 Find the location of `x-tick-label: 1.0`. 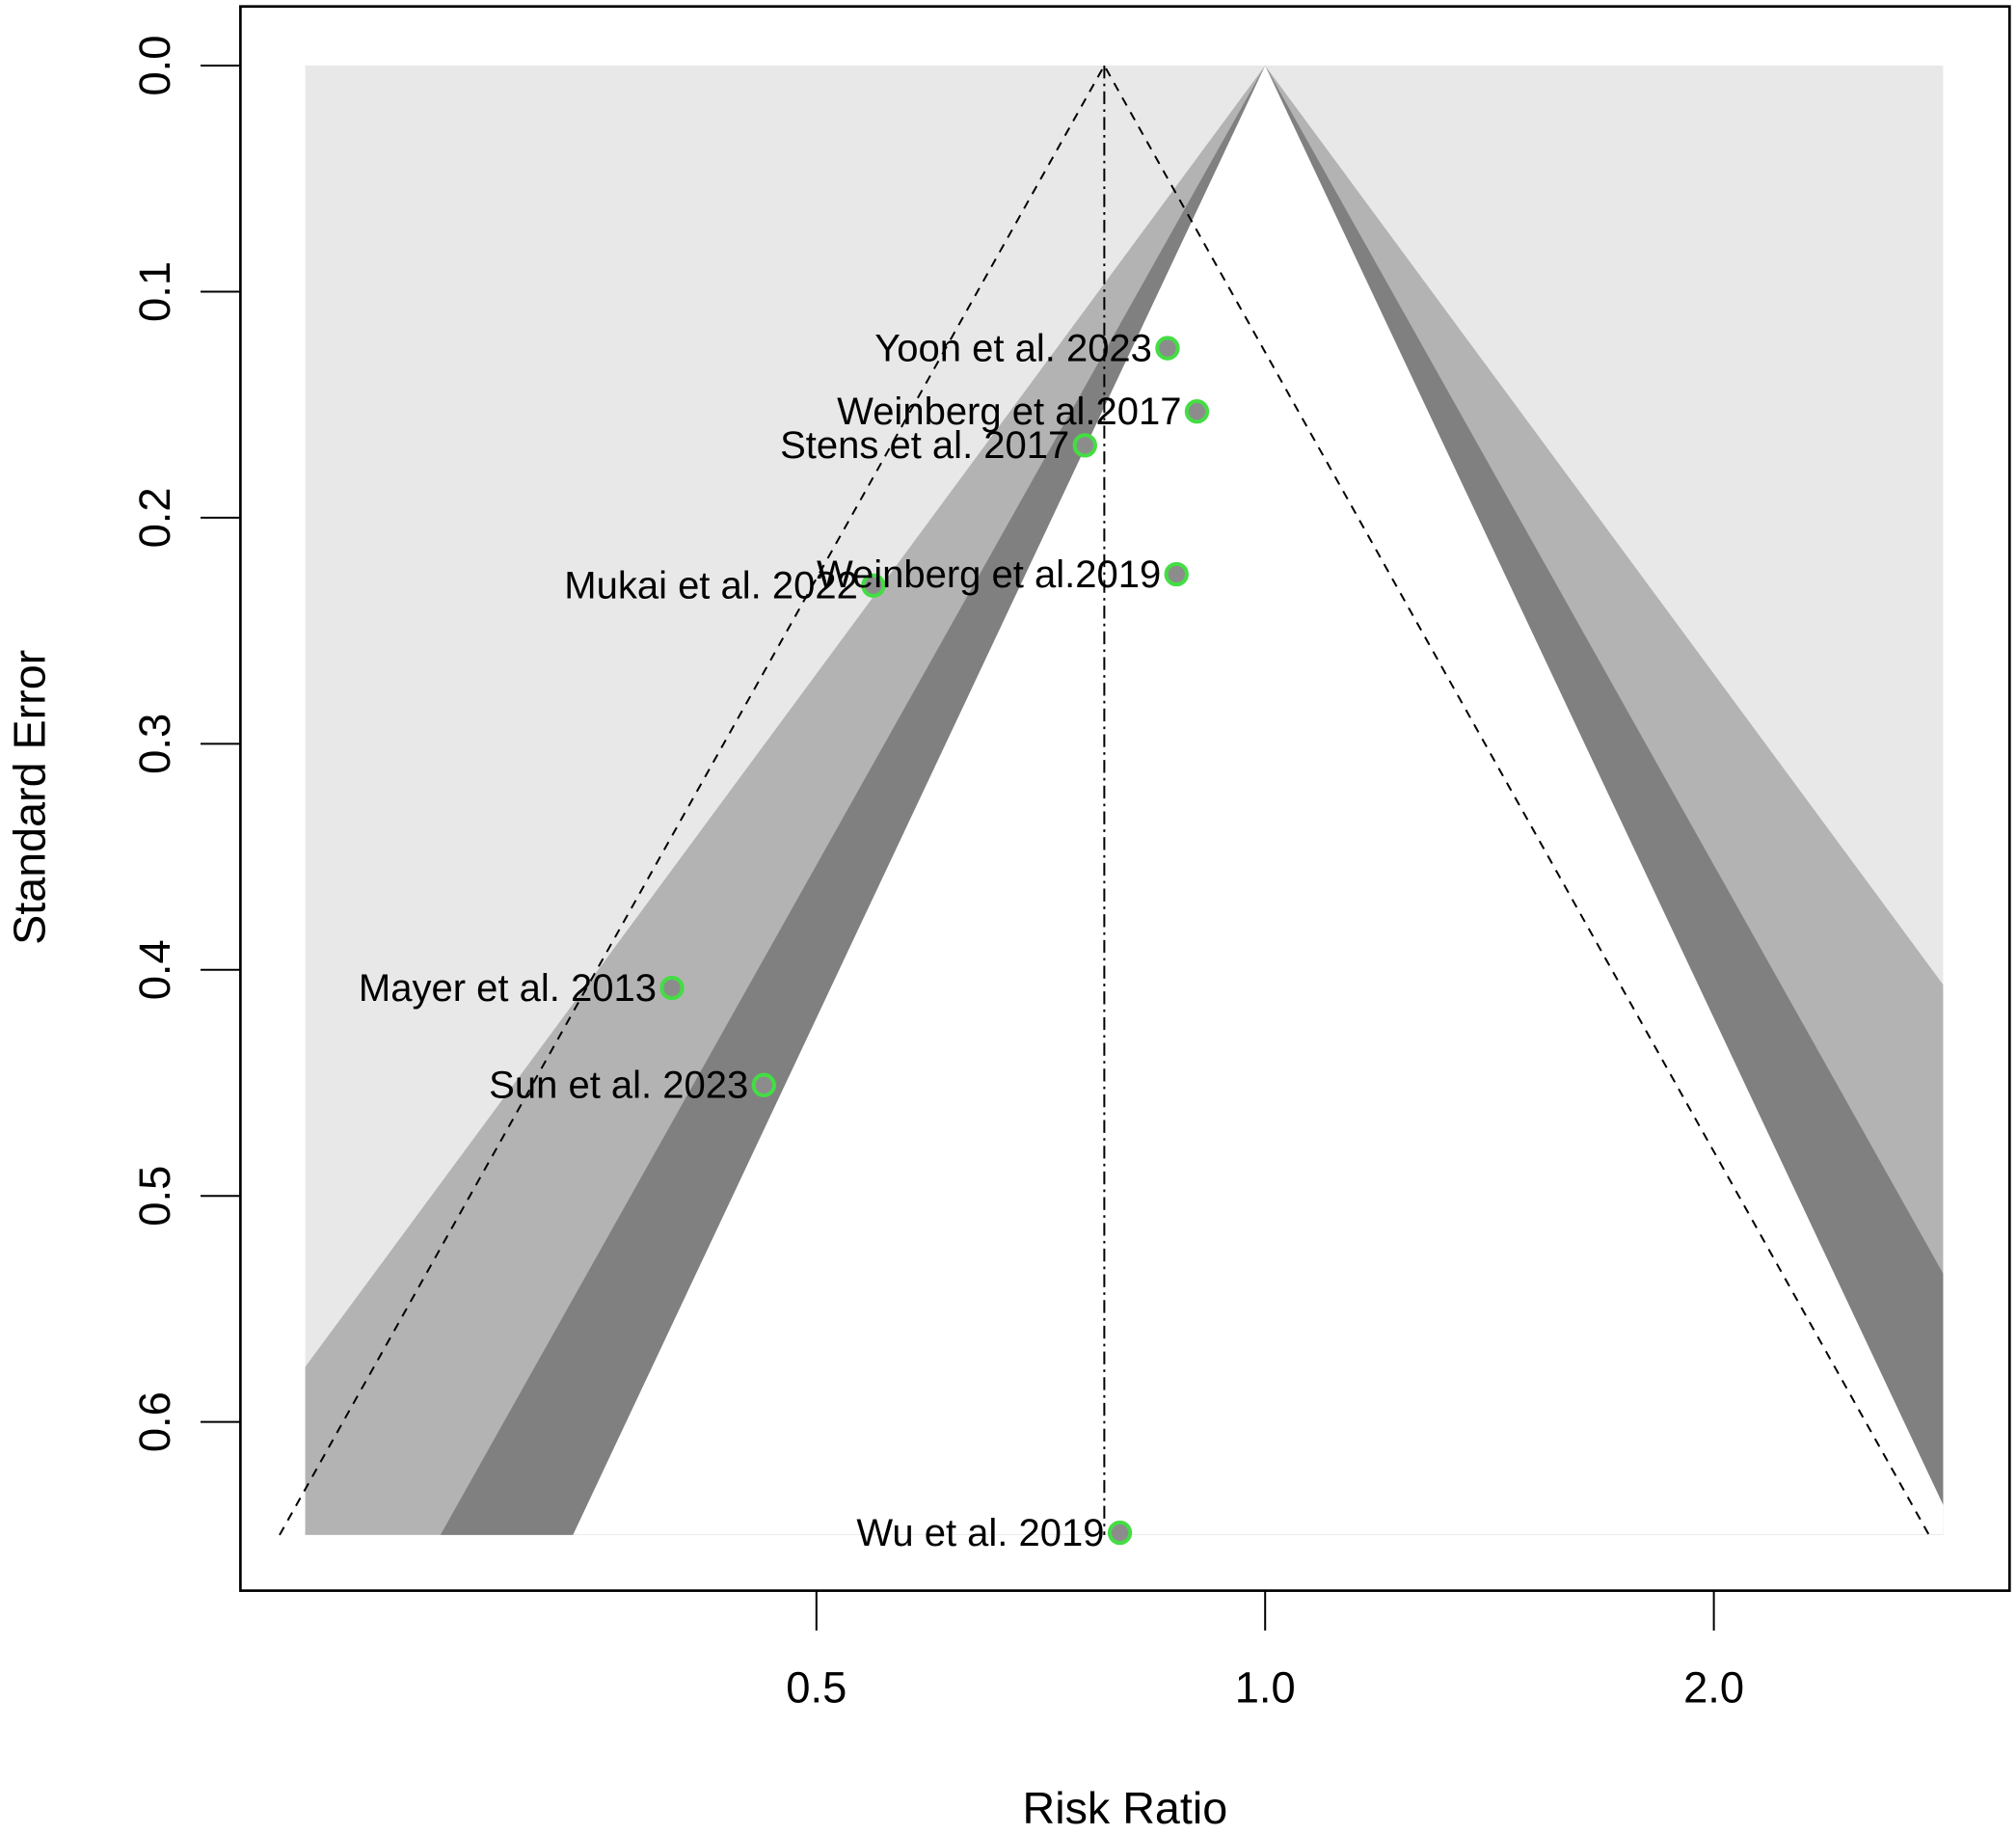

x-tick-label: 1.0 is located at coordinates (1265, 1688).